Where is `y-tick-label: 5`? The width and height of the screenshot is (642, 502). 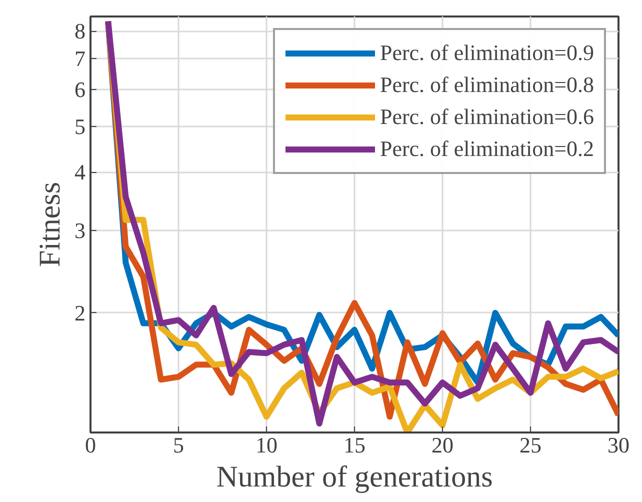
y-tick-label: 5 is located at coordinates (80, 127).